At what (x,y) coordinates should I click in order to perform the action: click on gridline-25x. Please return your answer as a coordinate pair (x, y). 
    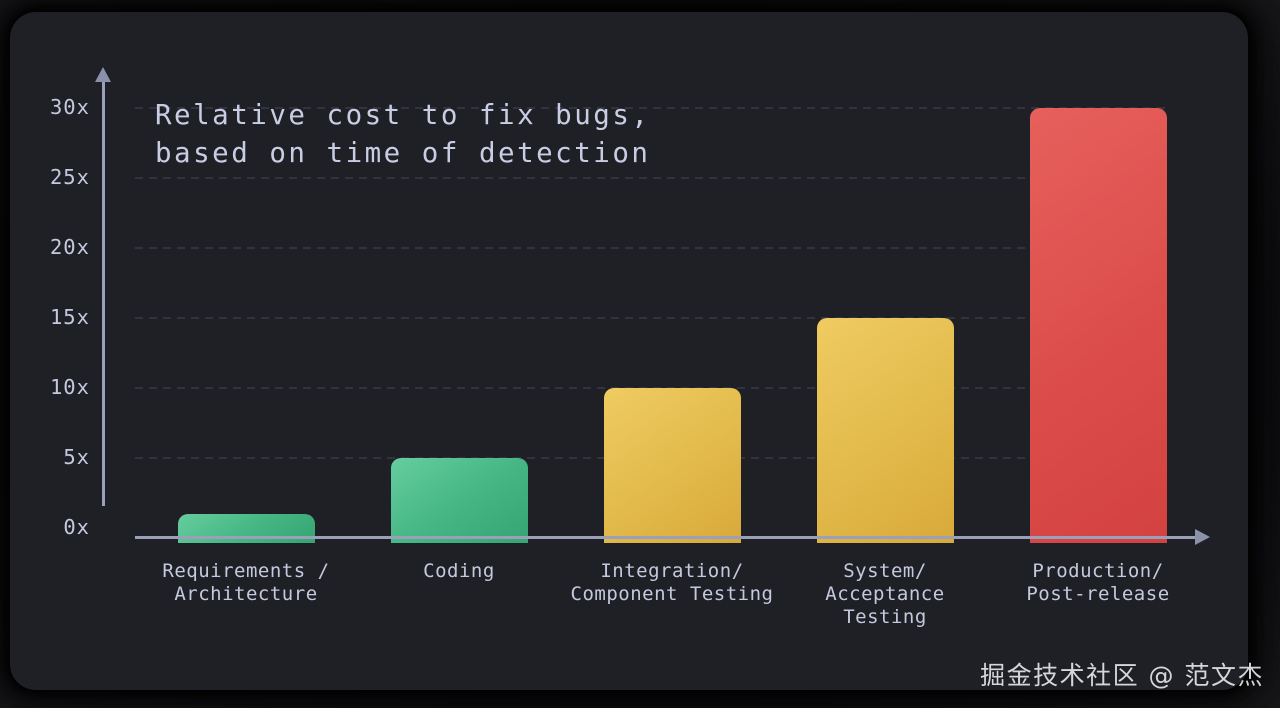
    Looking at the image, I should click on (650, 178).